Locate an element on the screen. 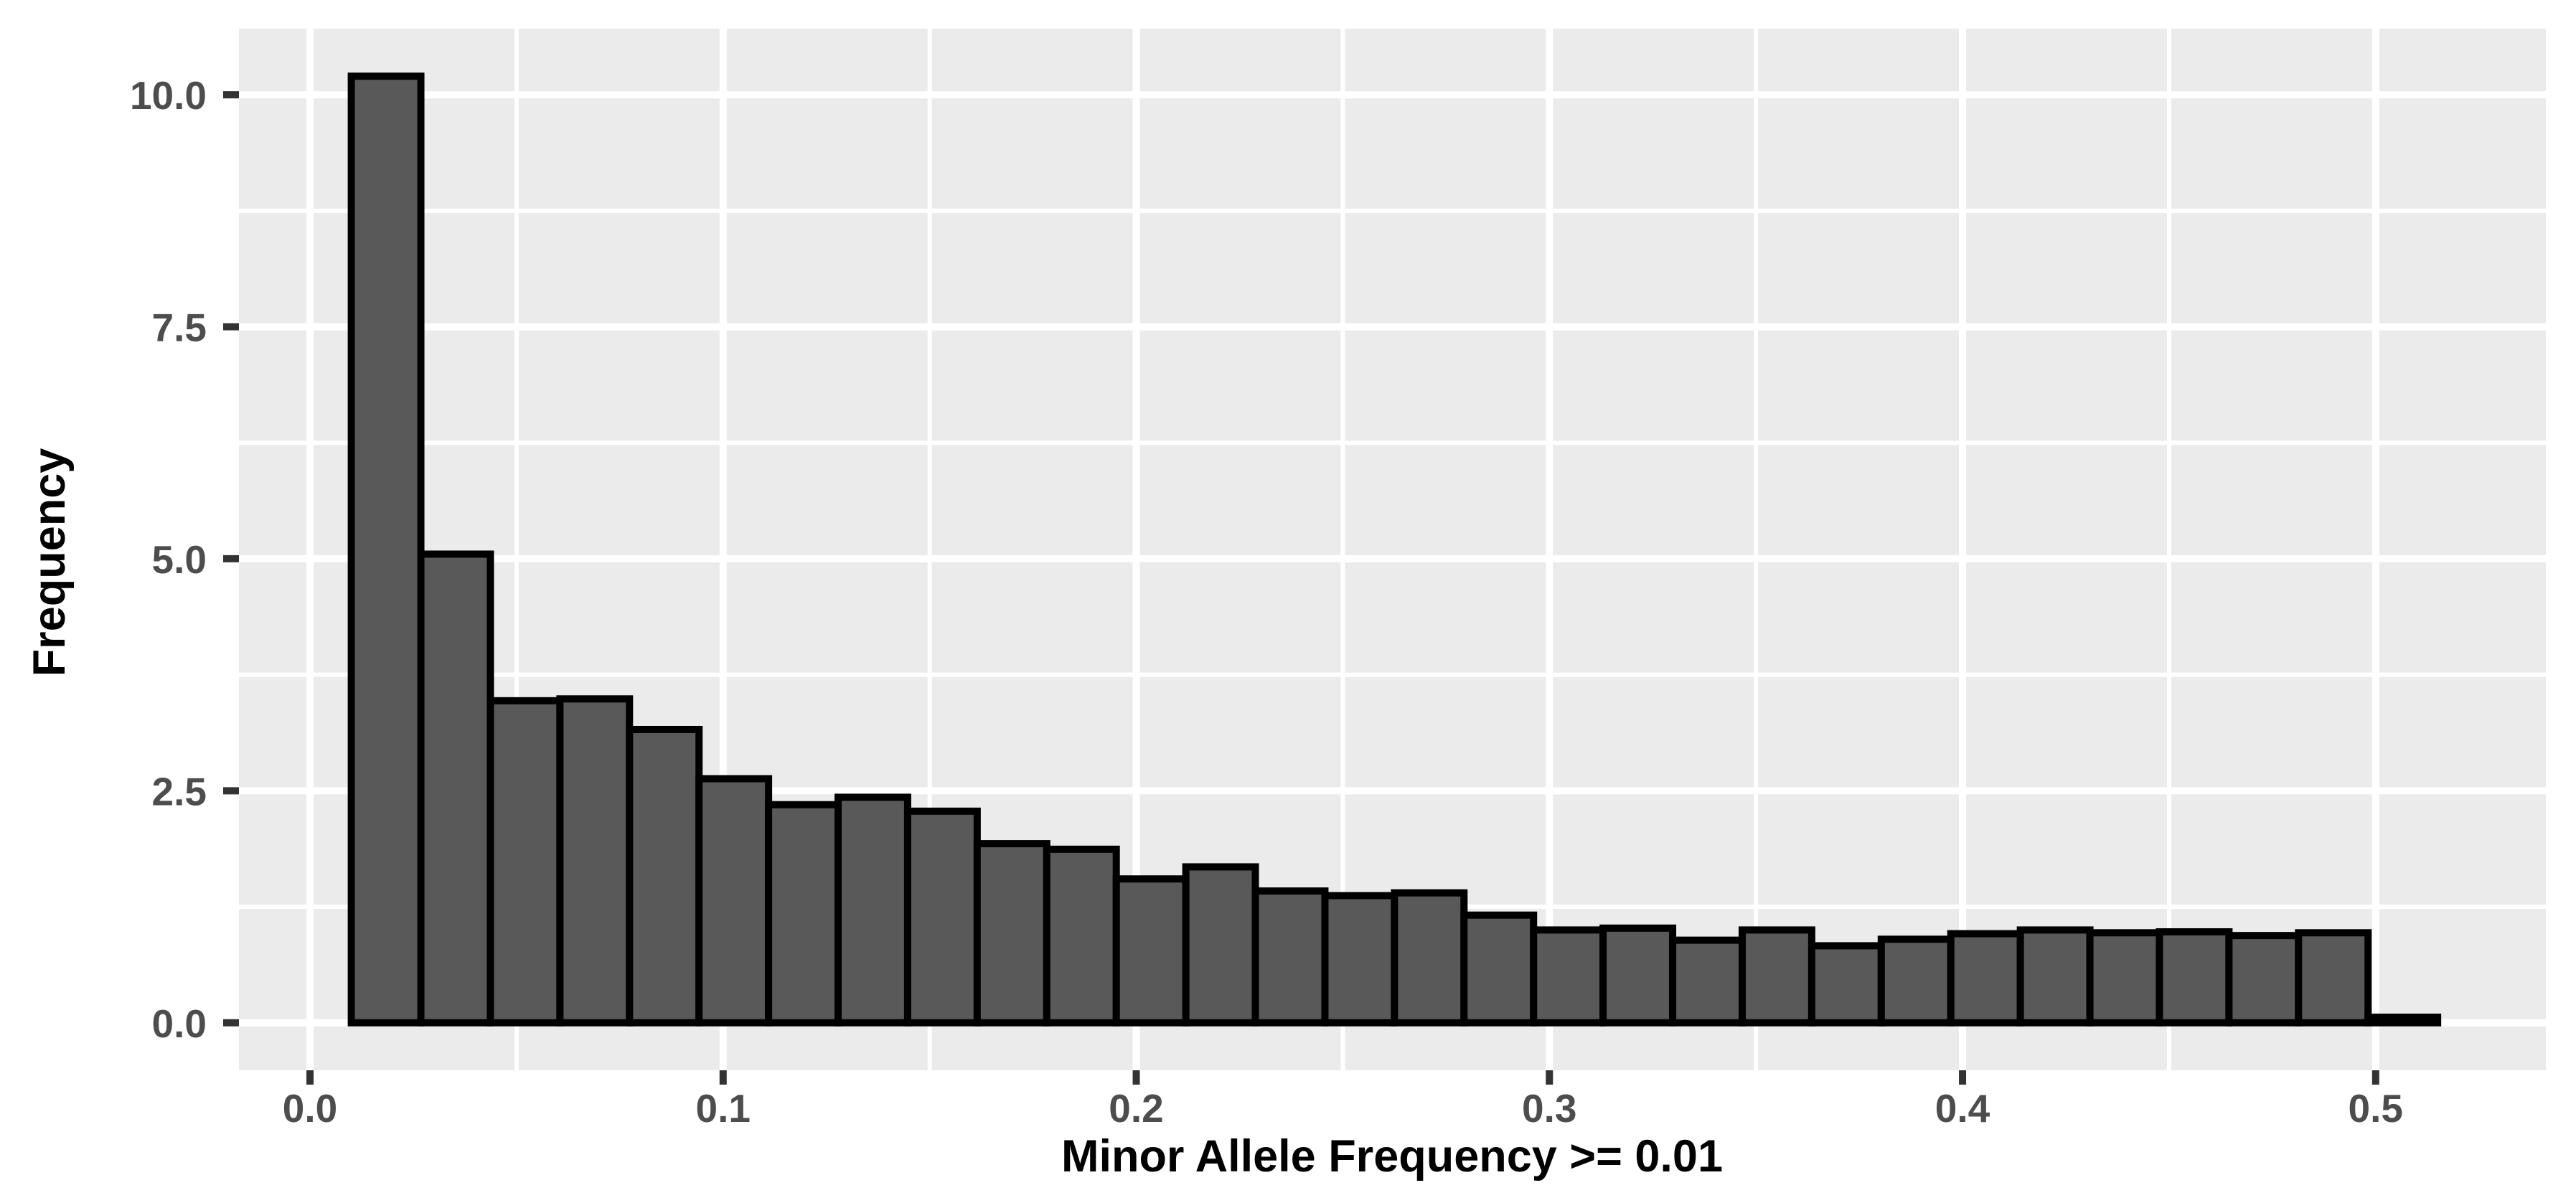  x-tick-label: 0.1 is located at coordinates (723, 1108).